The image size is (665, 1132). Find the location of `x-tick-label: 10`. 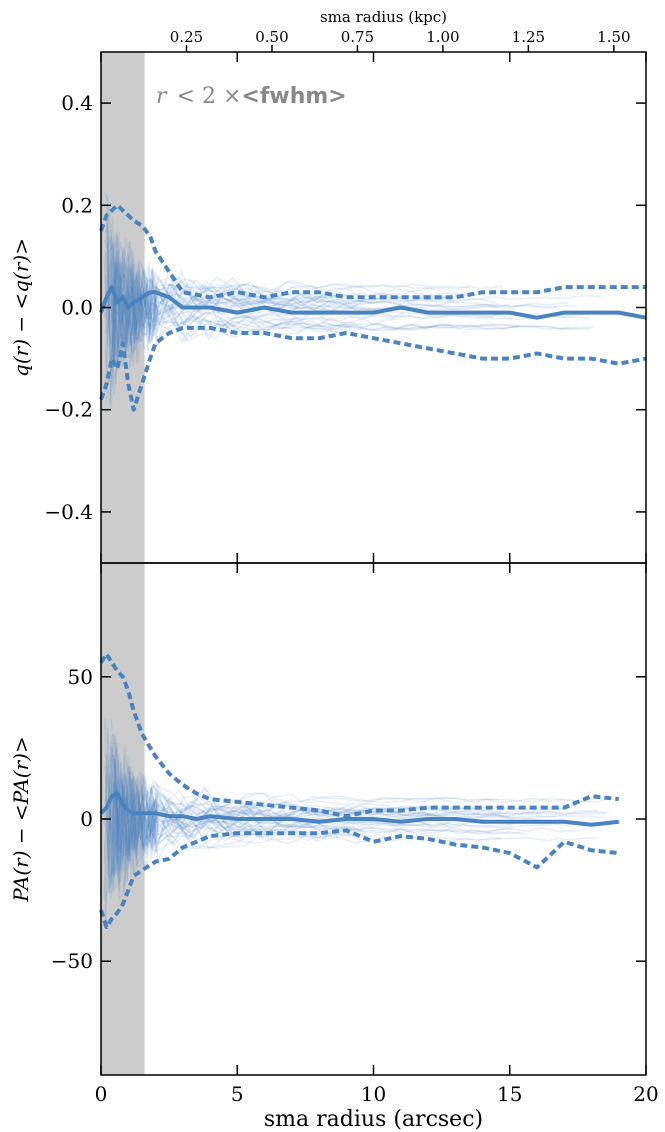

x-tick-label: 10 is located at coordinates (373, 1094).